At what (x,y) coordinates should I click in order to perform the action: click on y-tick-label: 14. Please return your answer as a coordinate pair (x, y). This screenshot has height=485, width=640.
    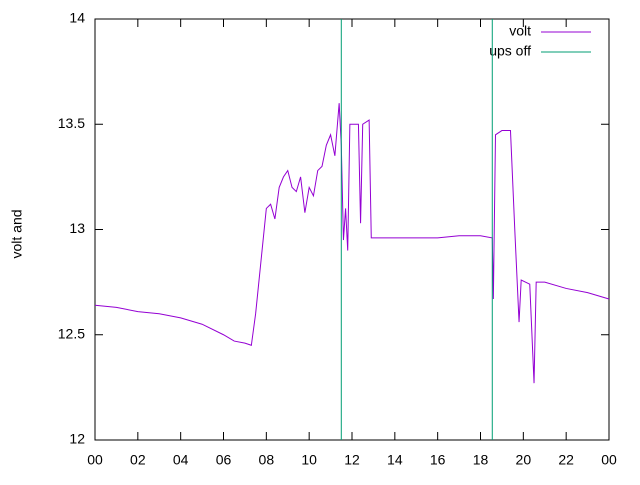
    Looking at the image, I should click on (77, 18).